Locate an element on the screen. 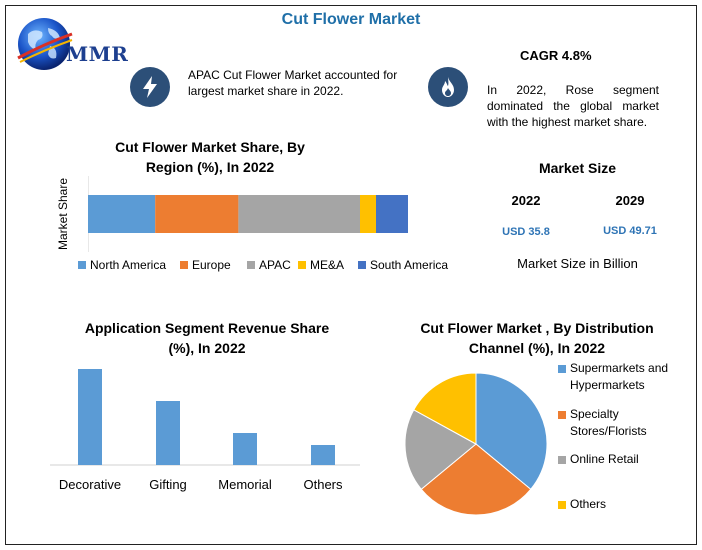 This screenshot has width=702, height=550. globe-icon is located at coordinates (45, 44).